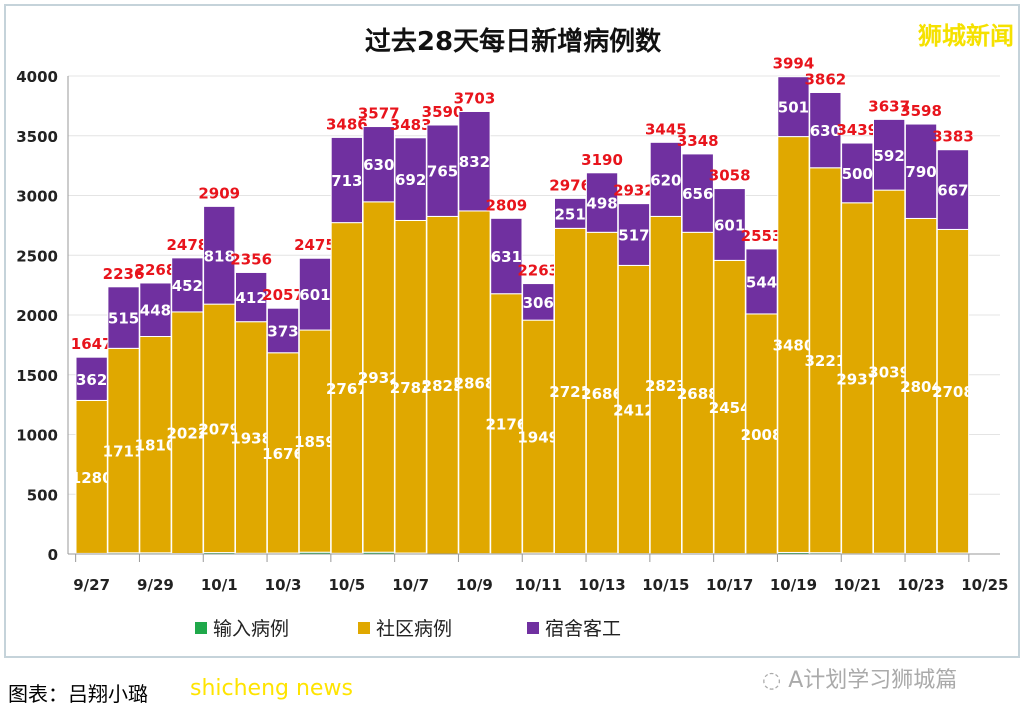 The image size is (1028, 712). What do you see at coordinates (583, 629) in the screenshot?
I see `legend-label: 宿舍客工` at bounding box center [583, 629].